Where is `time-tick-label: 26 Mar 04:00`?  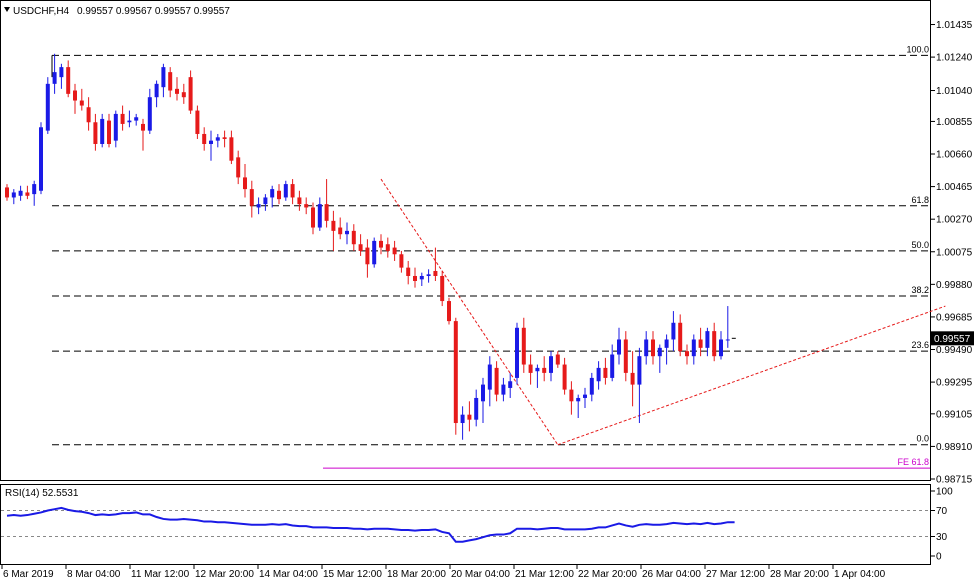
time-tick-label: 26 Mar 04:00 is located at coordinates (671, 574).